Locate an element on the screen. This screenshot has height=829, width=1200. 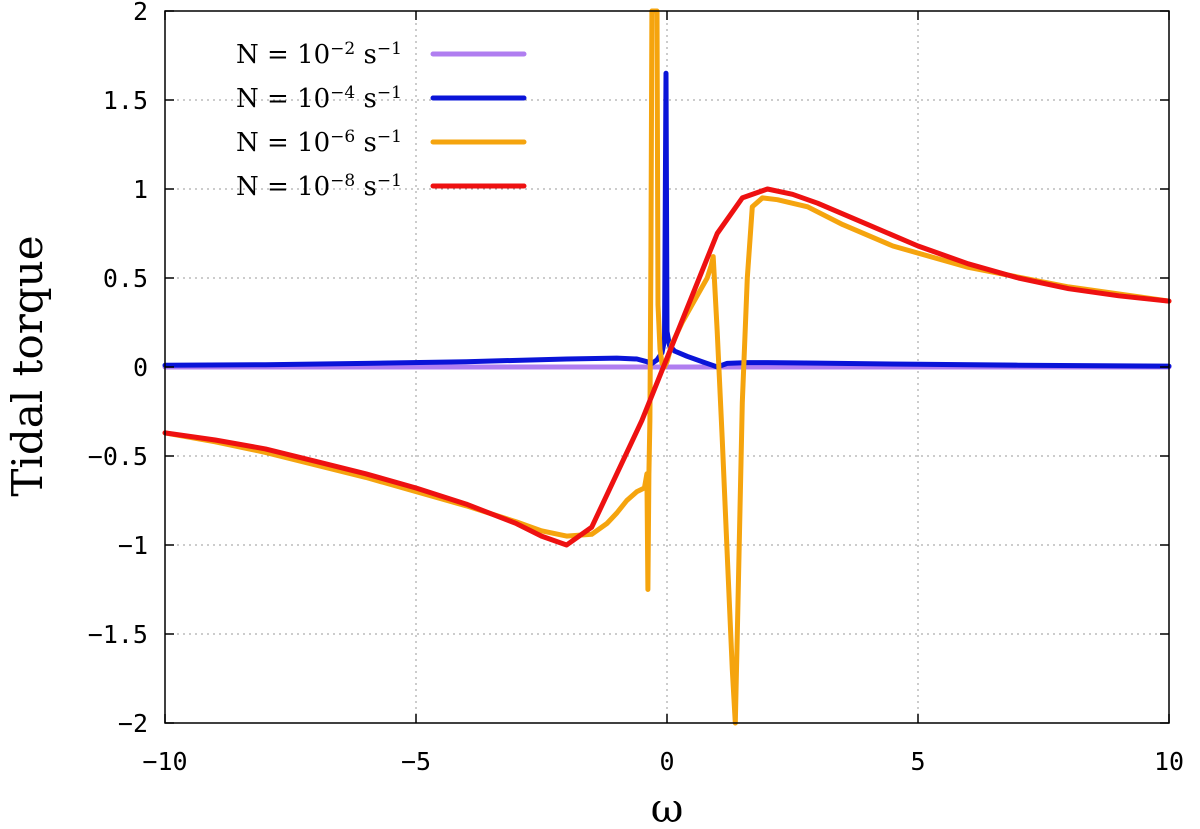
x-tick-label: 5 is located at coordinates (917, 761).